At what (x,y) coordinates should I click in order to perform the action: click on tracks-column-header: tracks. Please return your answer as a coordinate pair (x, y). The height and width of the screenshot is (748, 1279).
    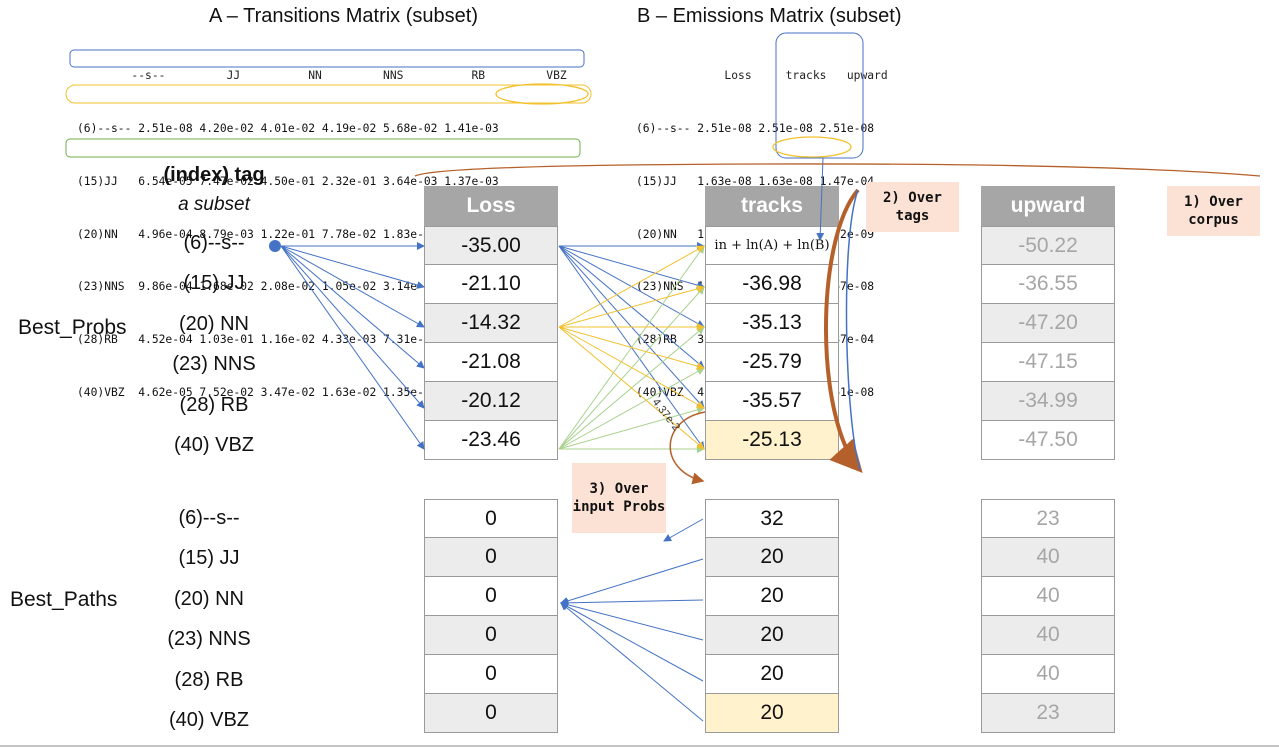
    Looking at the image, I should click on (772, 206).